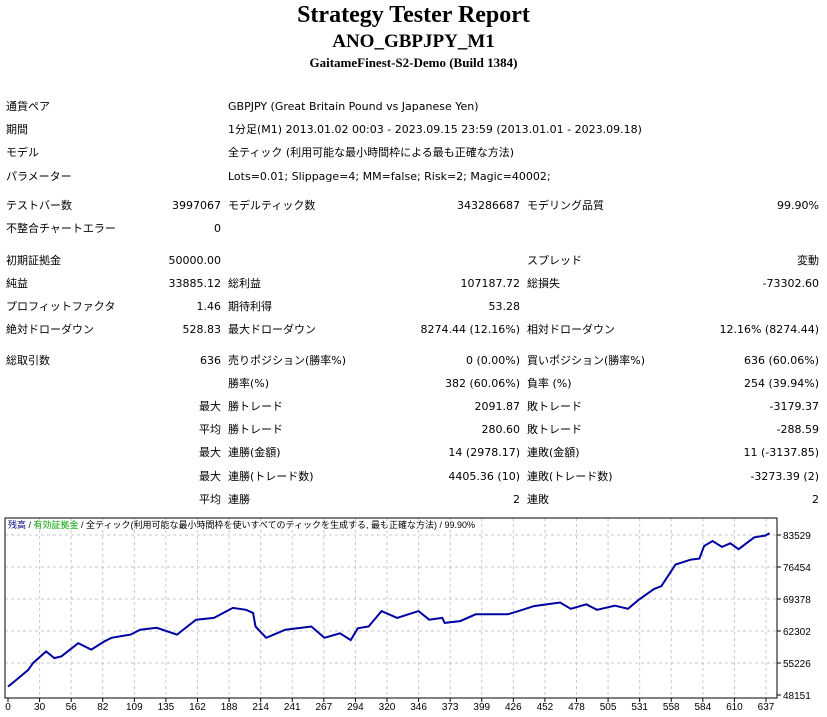 This screenshot has width=827, height=717. I want to click on y-tick-label: 62302, so click(797, 632).